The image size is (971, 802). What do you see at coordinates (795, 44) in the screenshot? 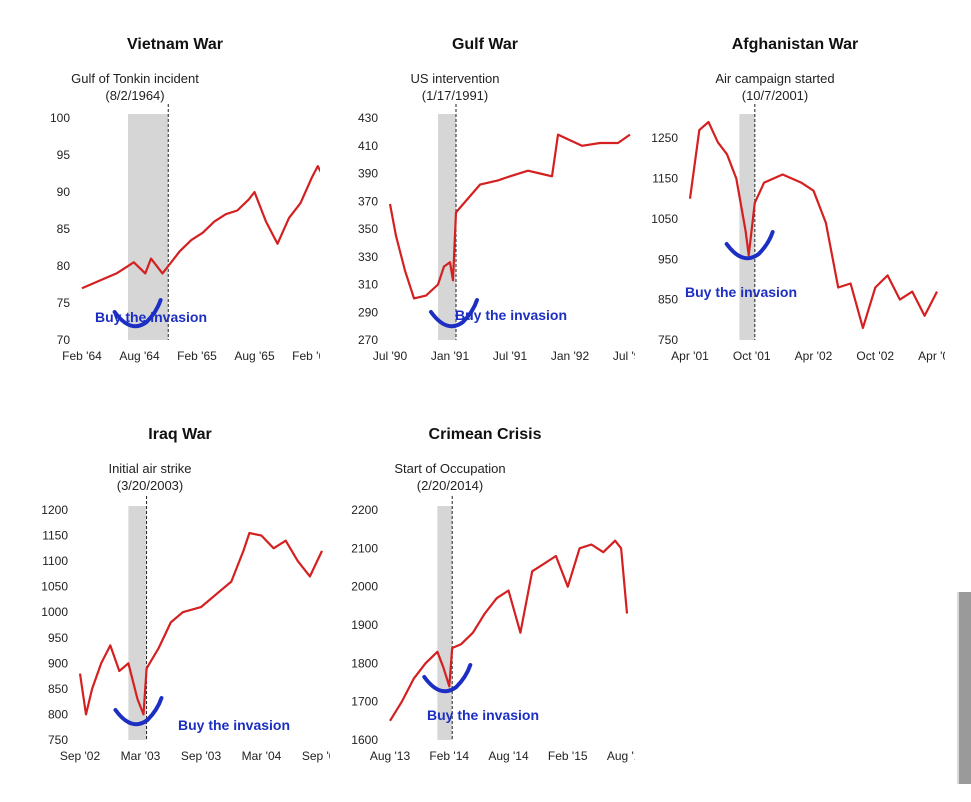
I see `chart-title: Afghanistan War` at bounding box center [795, 44].